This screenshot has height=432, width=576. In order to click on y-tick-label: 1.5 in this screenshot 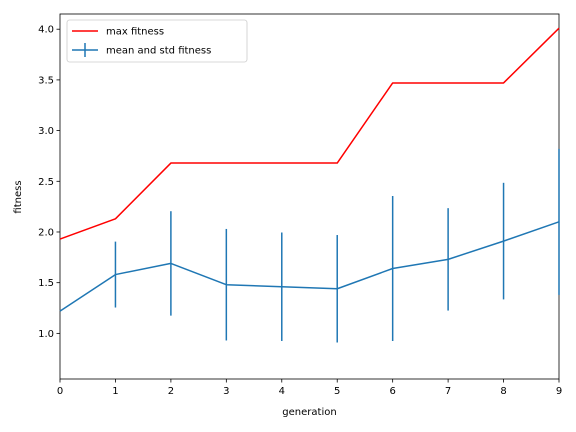, I will do `click(46, 283)`.